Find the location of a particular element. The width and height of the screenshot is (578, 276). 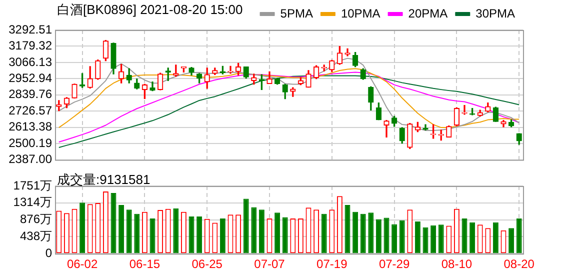

legend-label: 10PMA is located at coordinates (360, 13).